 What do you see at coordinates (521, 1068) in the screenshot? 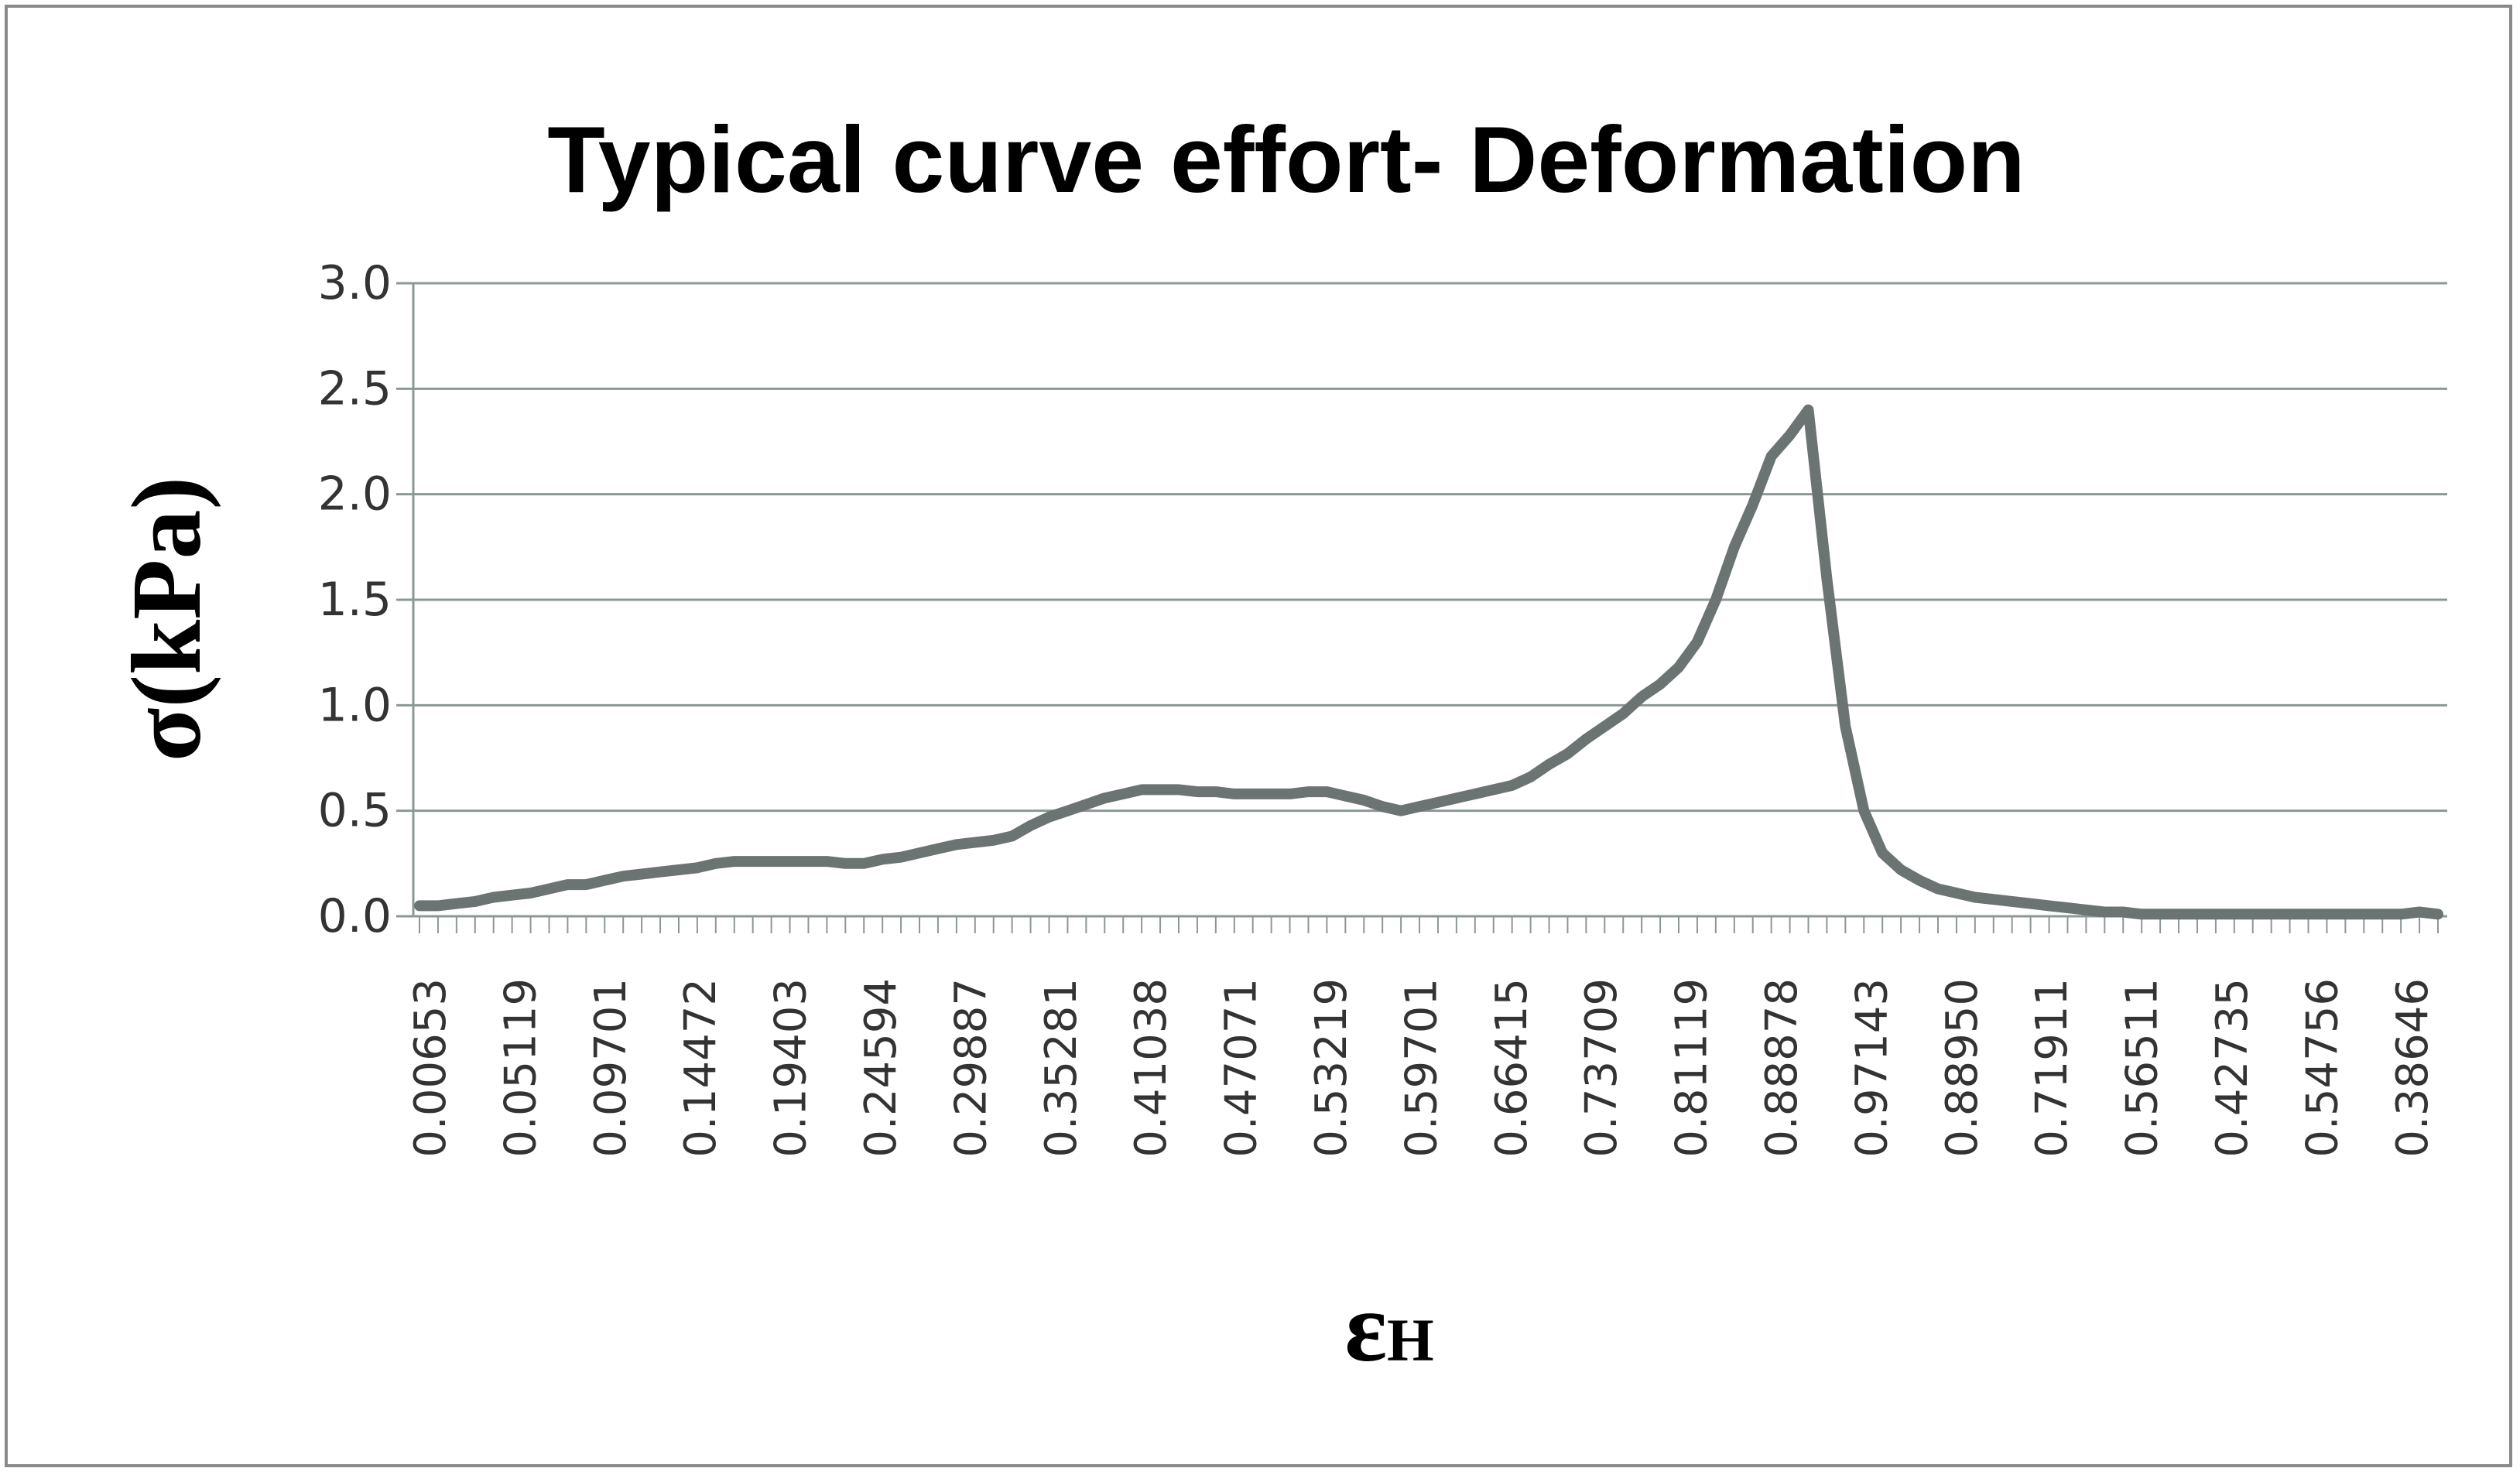
I see `x-tick-label: 0.05119` at bounding box center [521, 1068].